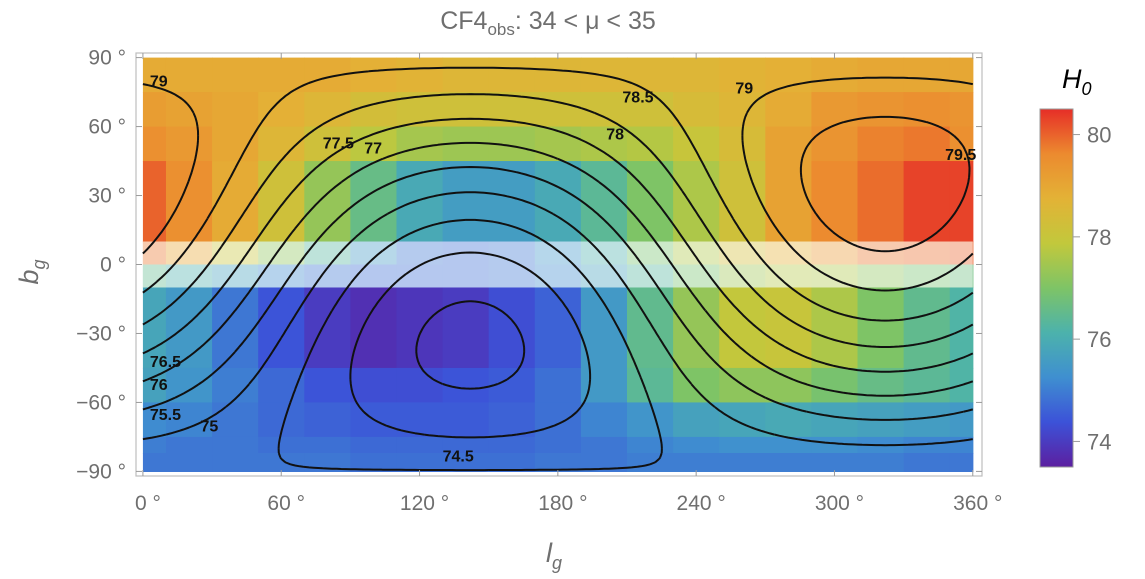  What do you see at coordinates (338, 144) in the screenshot?
I see `contour-label: 77.5` at bounding box center [338, 144].